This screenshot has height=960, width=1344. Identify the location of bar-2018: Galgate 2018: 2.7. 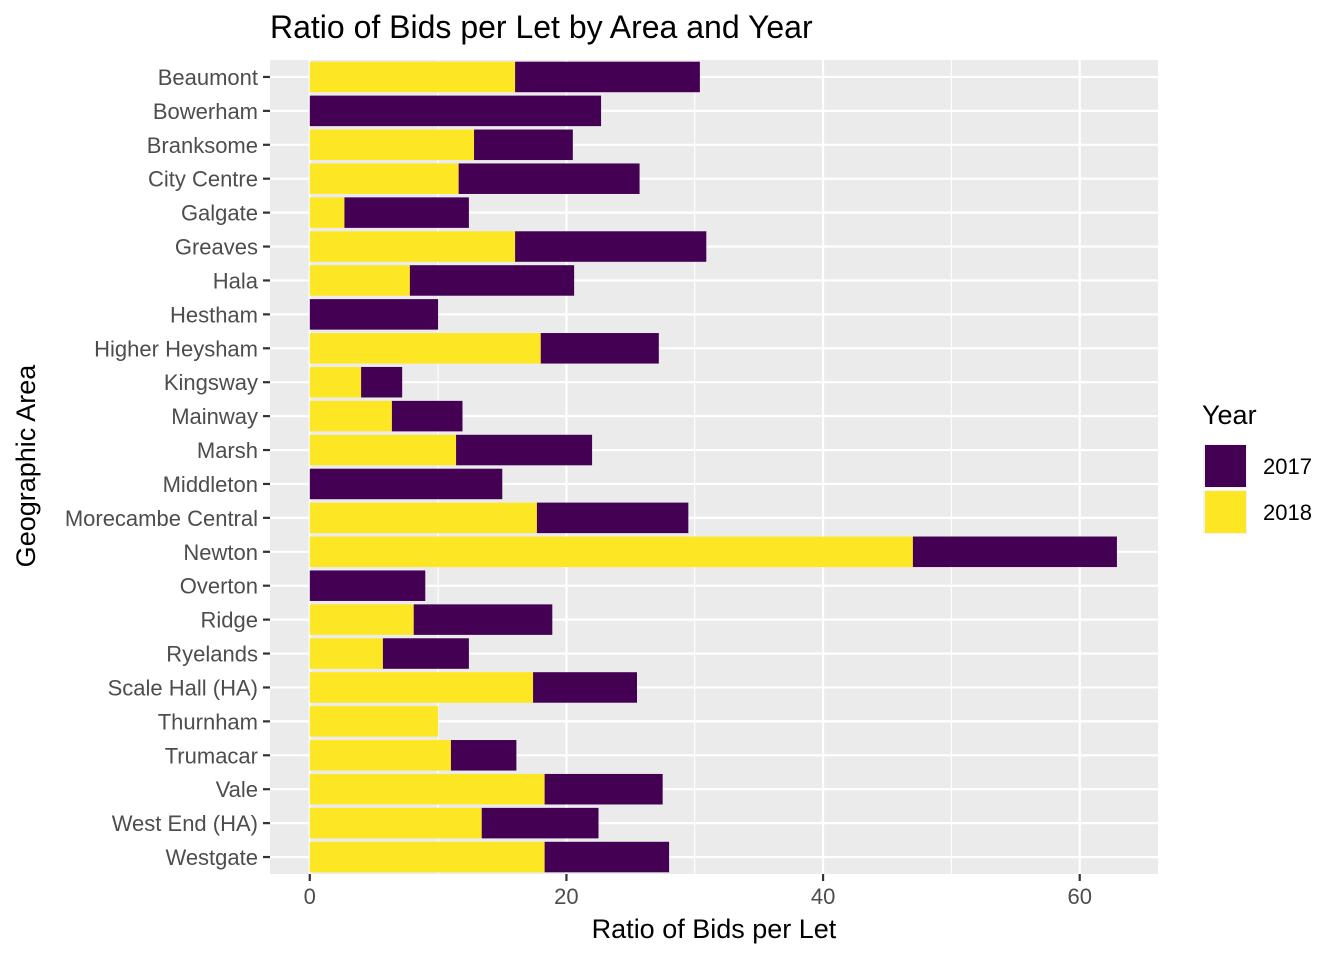
(327, 212).